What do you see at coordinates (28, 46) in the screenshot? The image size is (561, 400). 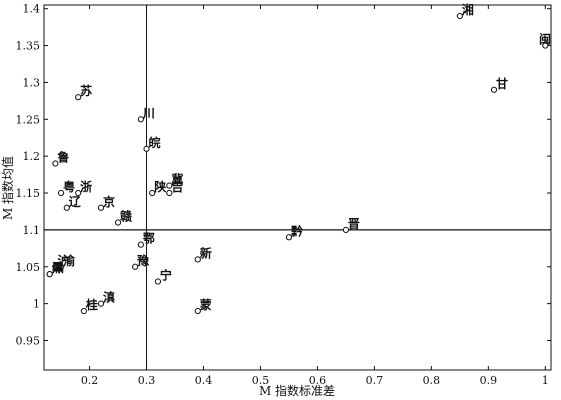 I see `y-tick-label: 1.35` at bounding box center [28, 46].